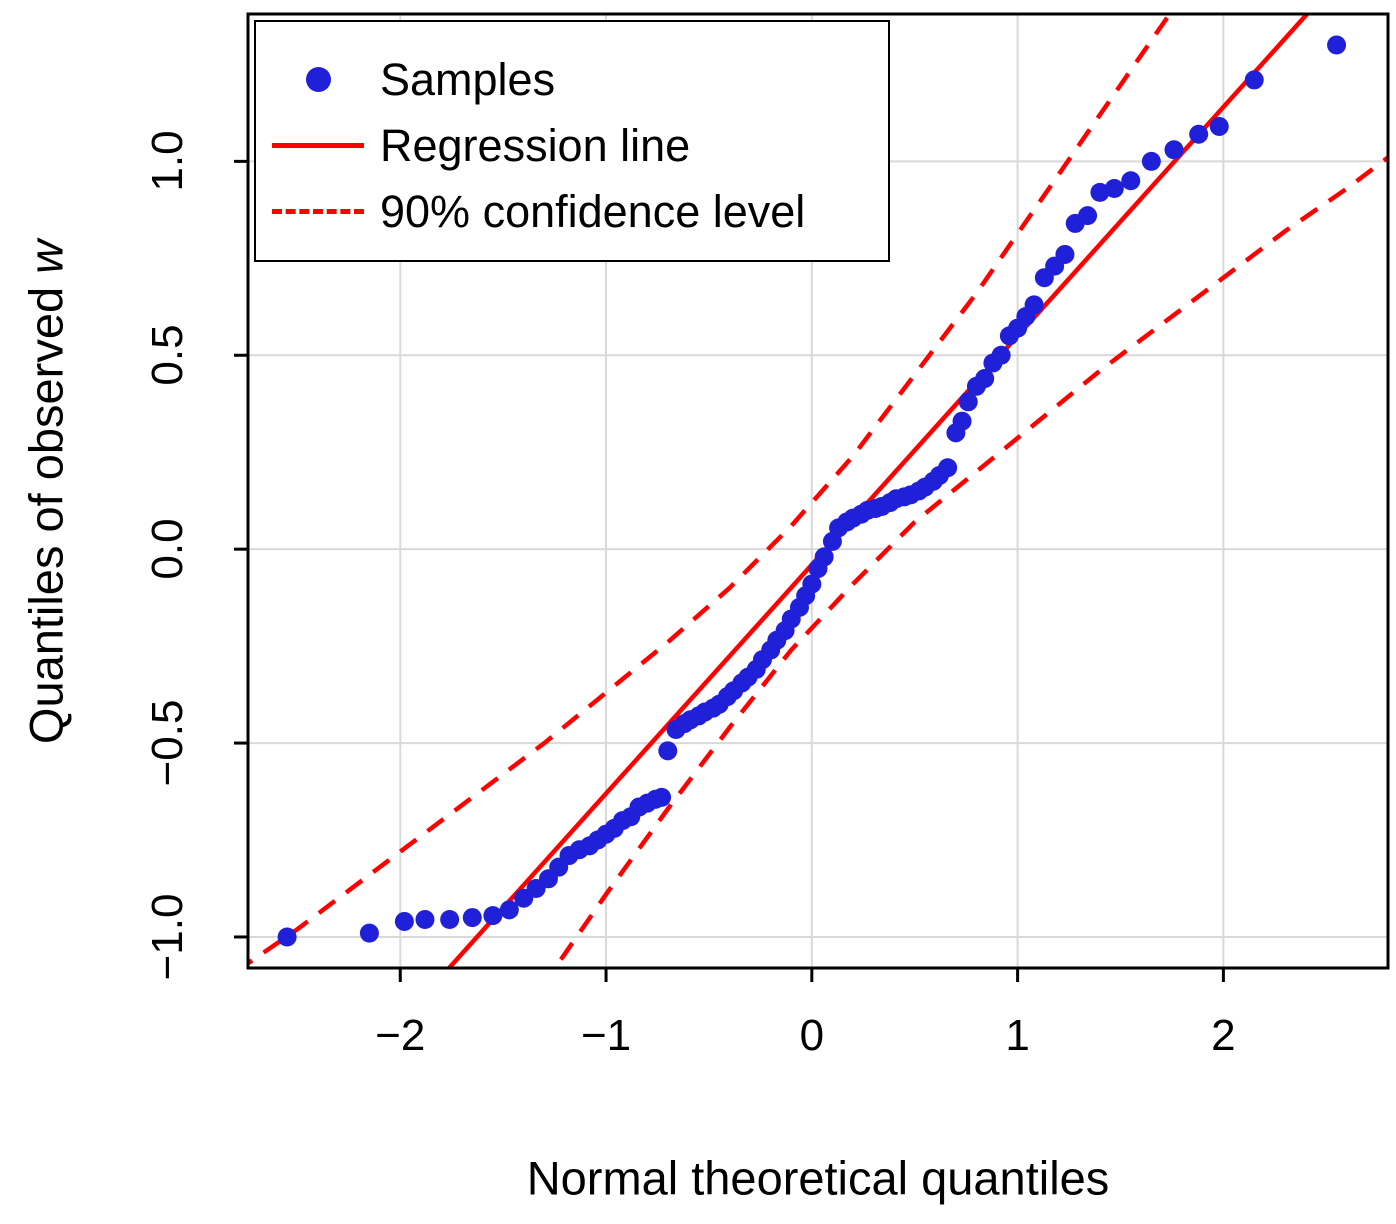  I want to click on y-axis-title-text: Quantiles of observed, so click(46, 509).